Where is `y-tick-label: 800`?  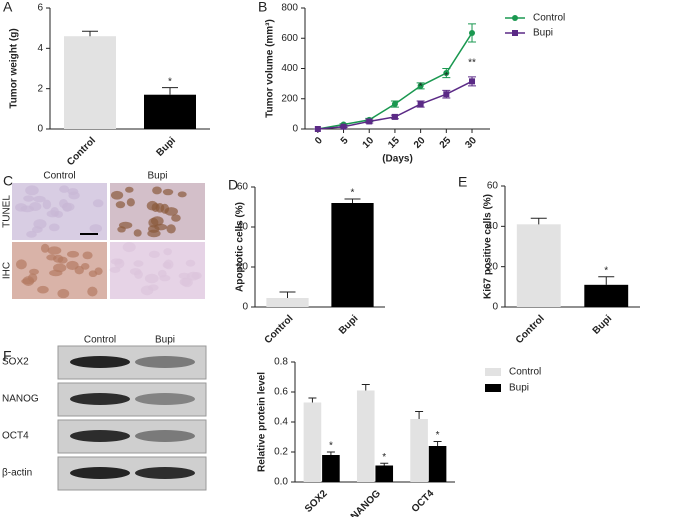 y-tick-label: 800 is located at coordinates (289, 8).